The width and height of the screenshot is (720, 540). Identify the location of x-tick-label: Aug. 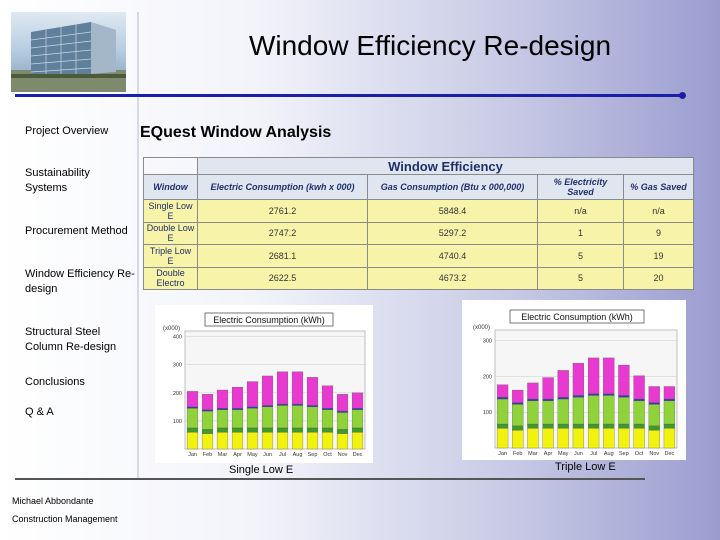
(609, 454).